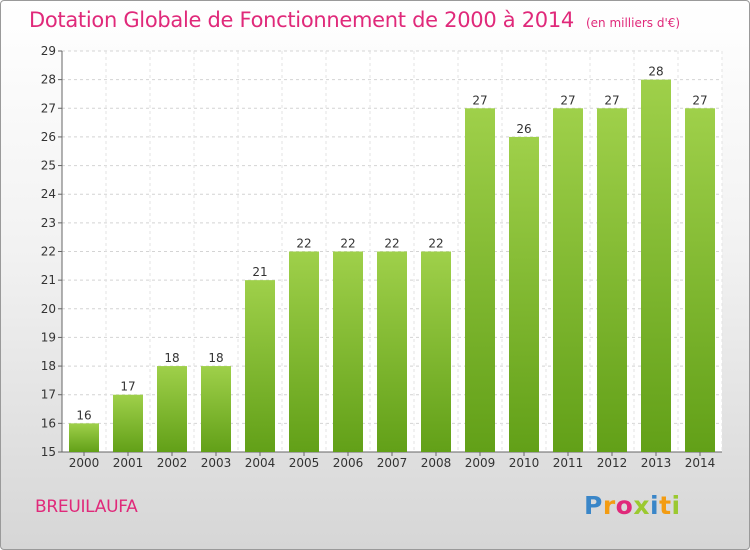  I want to click on y-tick-label: 27, so click(48, 108).